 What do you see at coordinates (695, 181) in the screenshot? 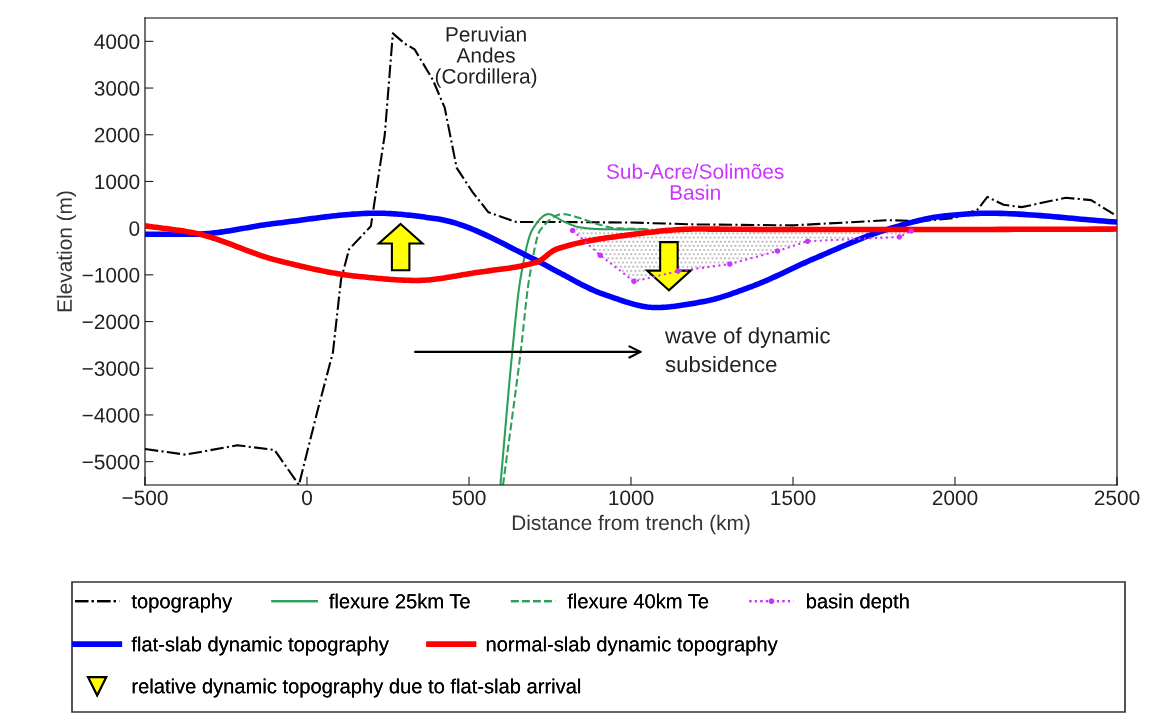
I see `annotation: Sub-Acre/Solimões Basin` at bounding box center [695, 181].